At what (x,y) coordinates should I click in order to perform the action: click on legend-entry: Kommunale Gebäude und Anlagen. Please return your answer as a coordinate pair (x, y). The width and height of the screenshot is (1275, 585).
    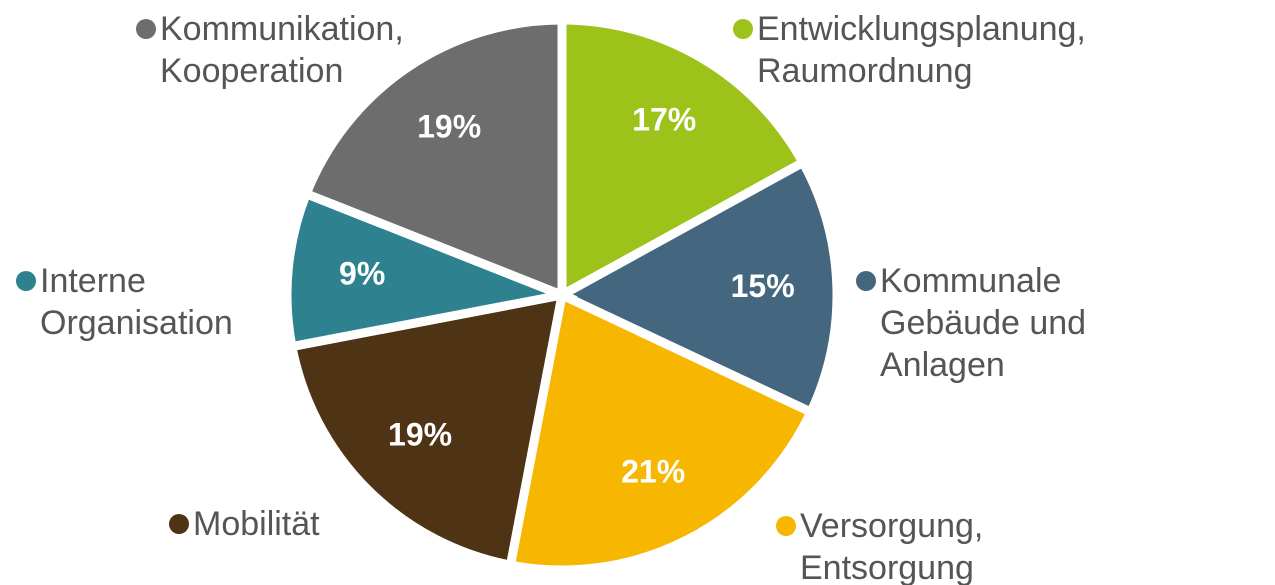
    Looking at the image, I should click on (1033, 323).